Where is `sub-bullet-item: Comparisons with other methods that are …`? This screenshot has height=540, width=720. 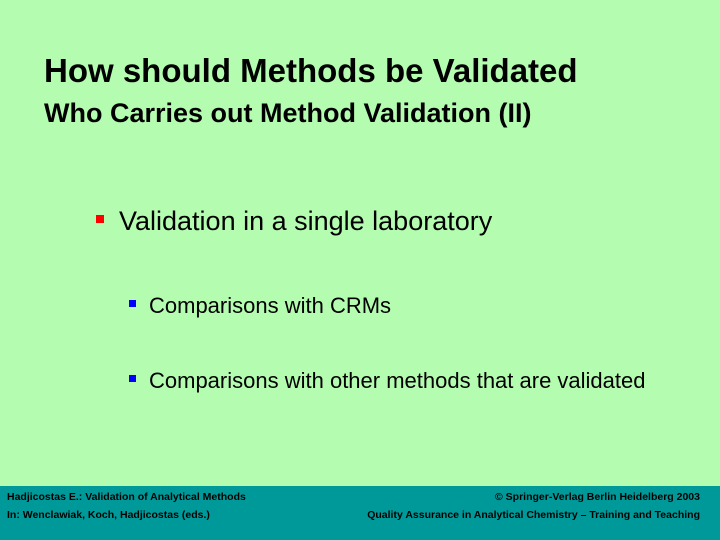
sub-bullet-item: Comparisons with other methods that are … is located at coordinates (401, 380).